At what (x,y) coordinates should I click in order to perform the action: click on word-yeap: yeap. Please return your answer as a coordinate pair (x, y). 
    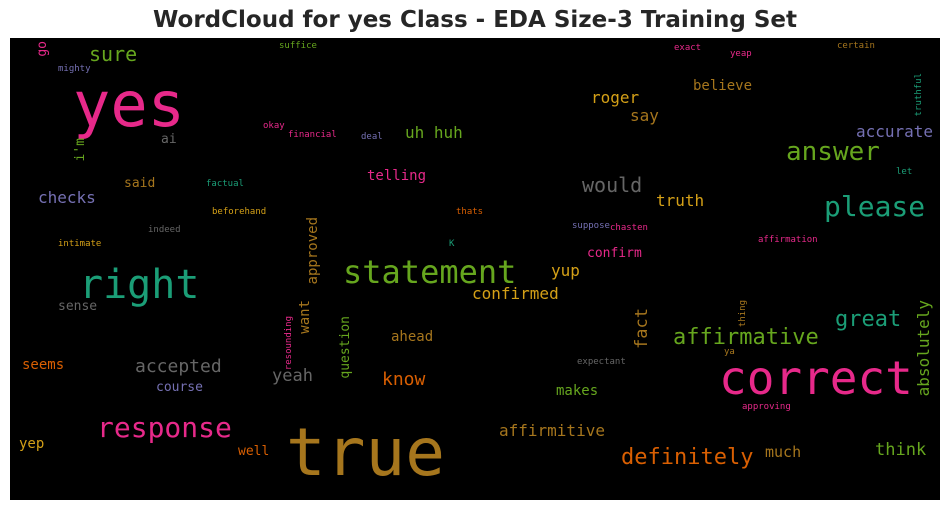
    Looking at the image, I should click on (741, 54).